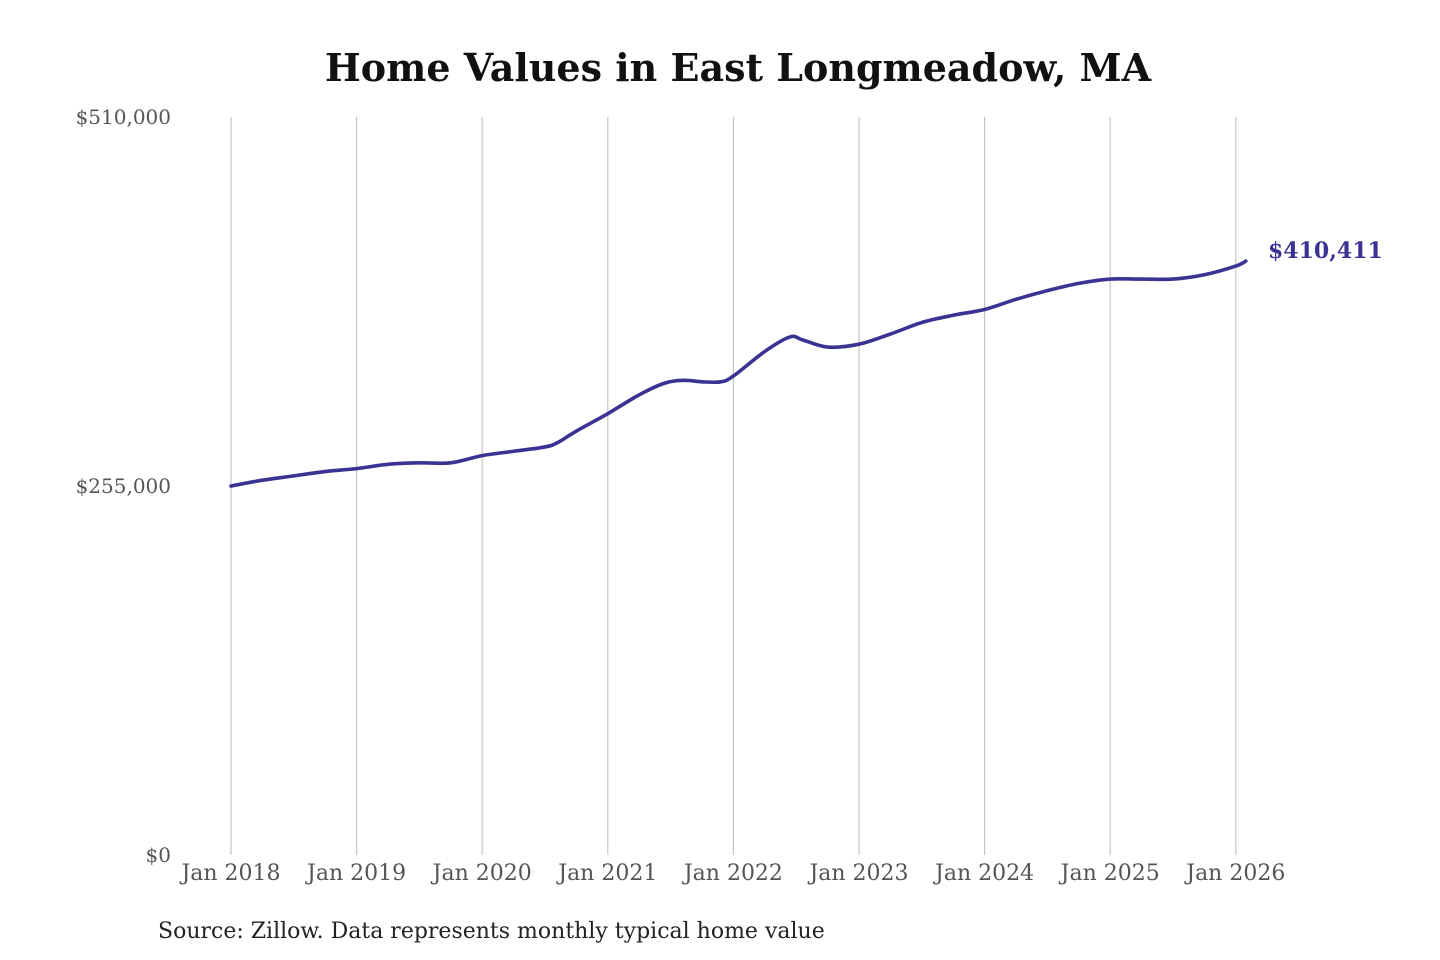 This screenshot has width=1440, height=960. What do you see at coordinates (857, 873) in the screenshot?
I see `x-tick-label: Jan 2023` at bounding box center [857, 873].